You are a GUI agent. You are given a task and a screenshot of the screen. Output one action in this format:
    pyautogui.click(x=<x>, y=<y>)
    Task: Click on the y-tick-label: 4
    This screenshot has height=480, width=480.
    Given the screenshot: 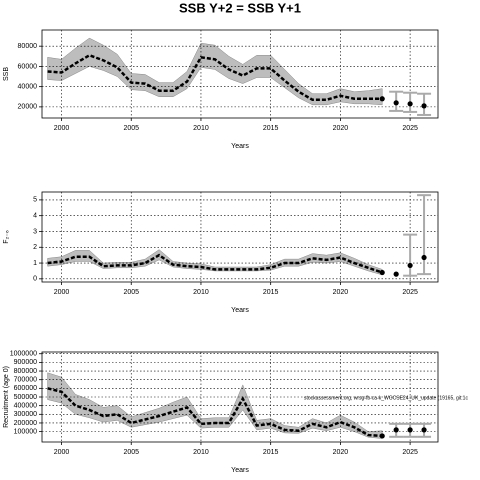 What is the action you would take?
    pyautogui.click(x=35, y=216)
    